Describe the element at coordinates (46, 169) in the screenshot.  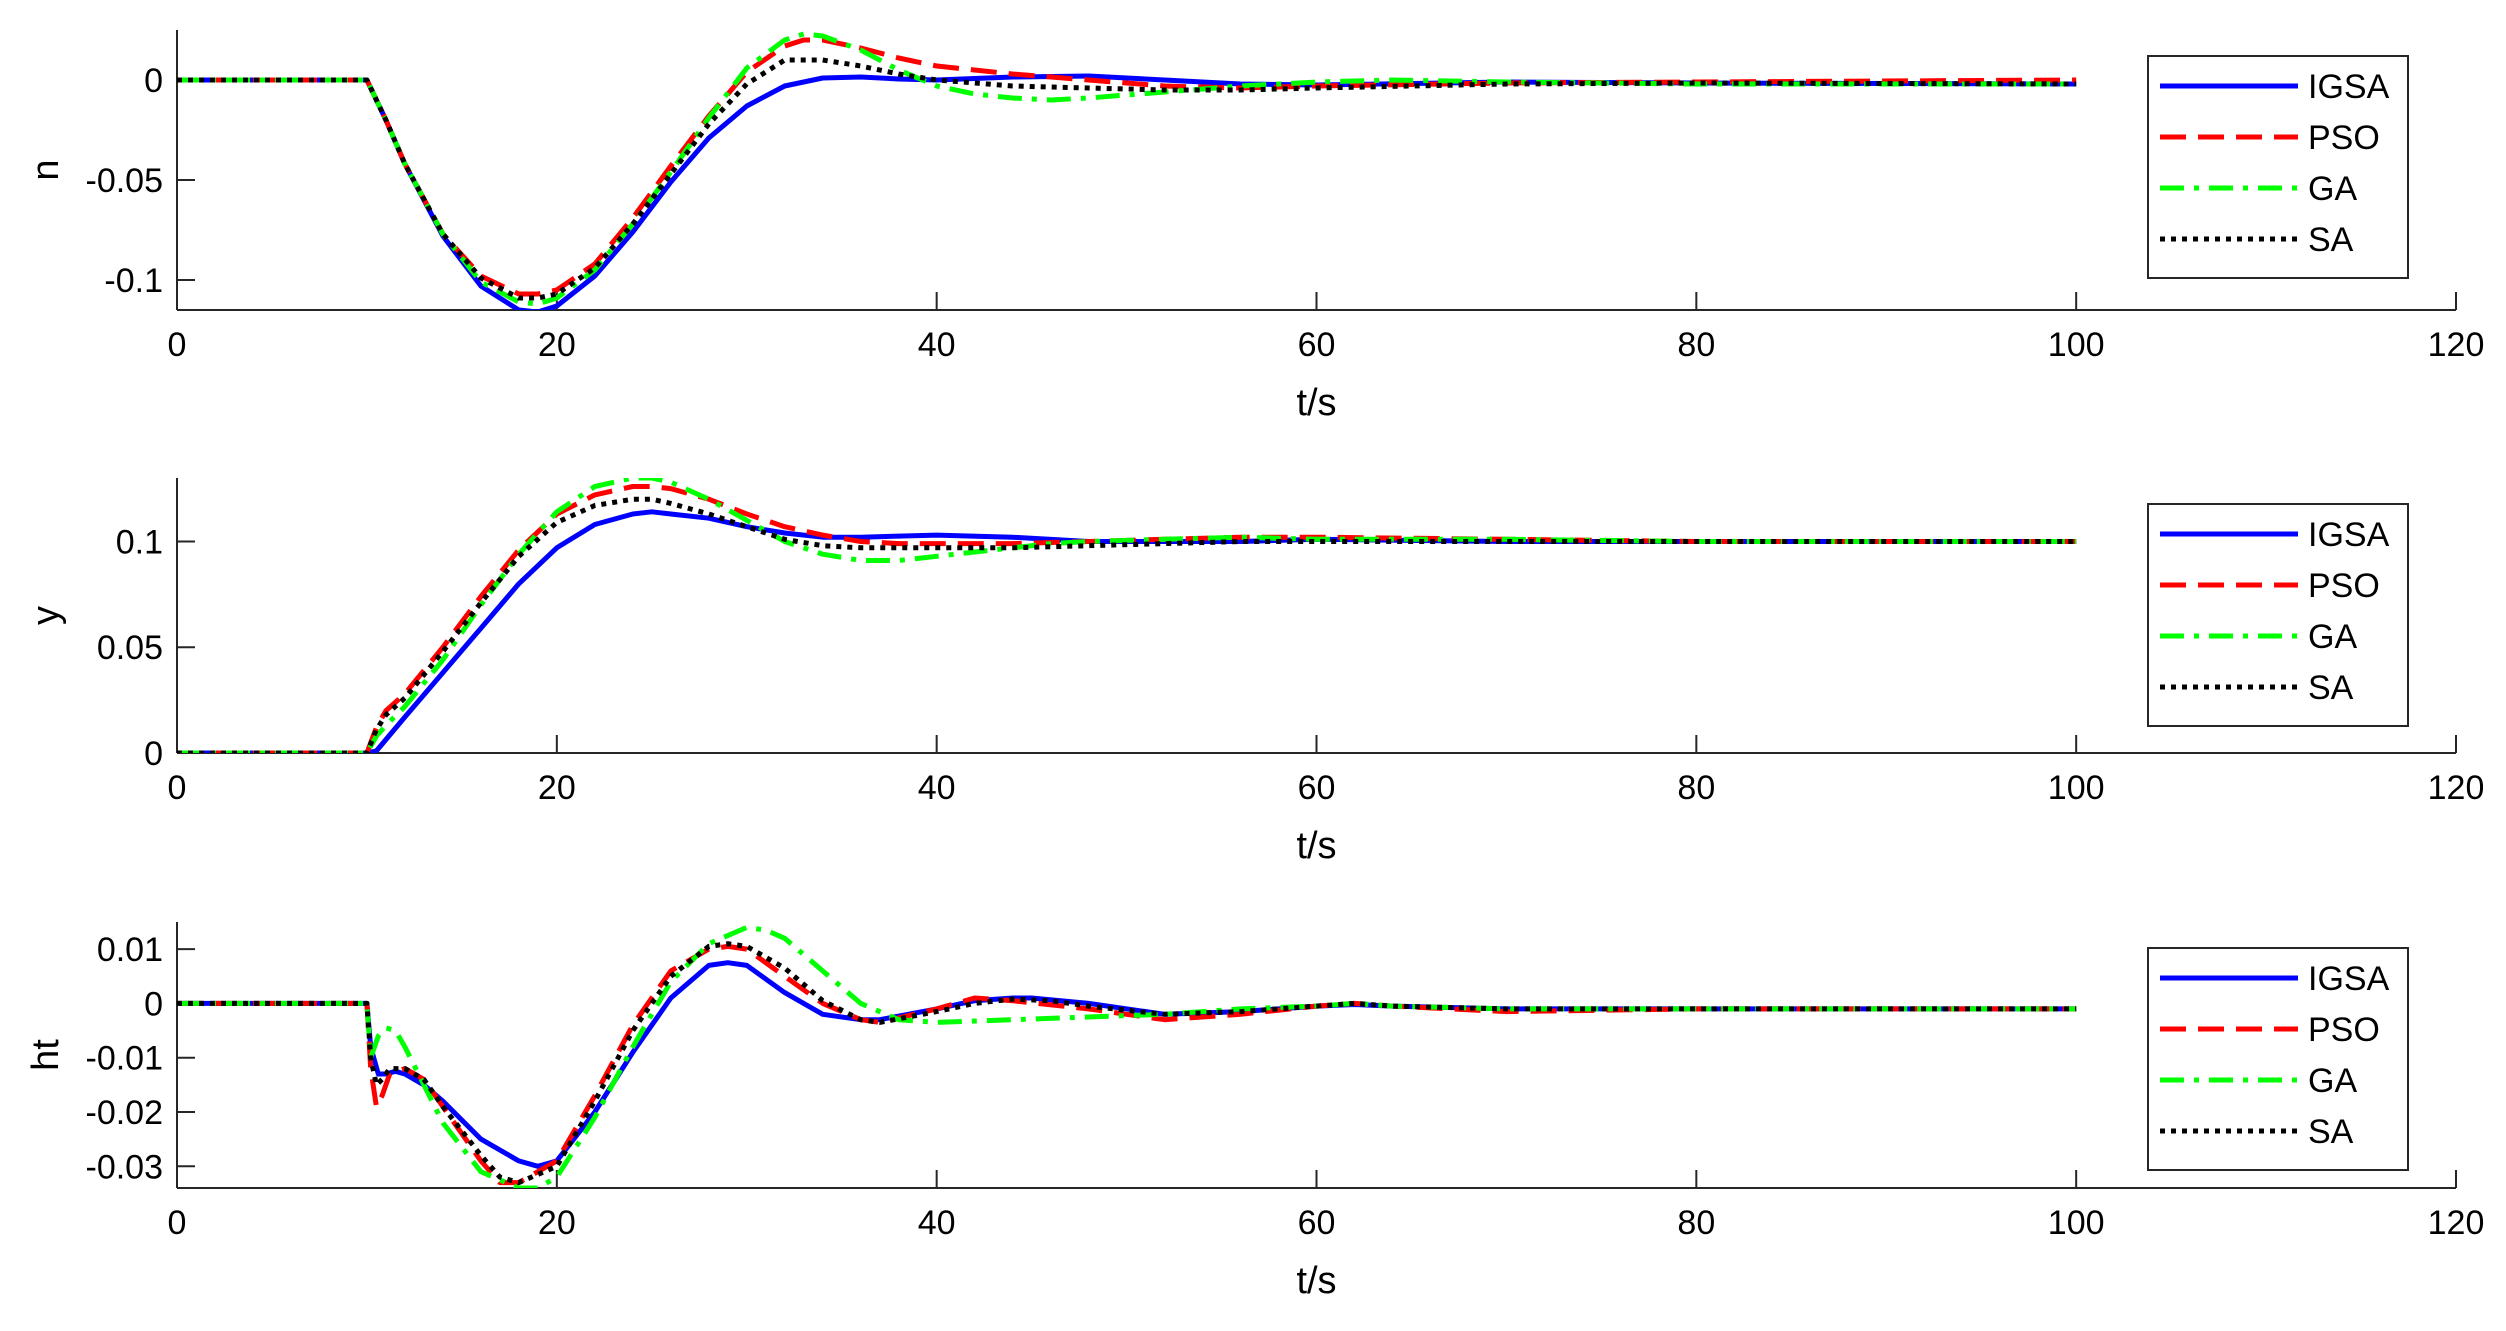
I see `y-axis-label: n` at that location.